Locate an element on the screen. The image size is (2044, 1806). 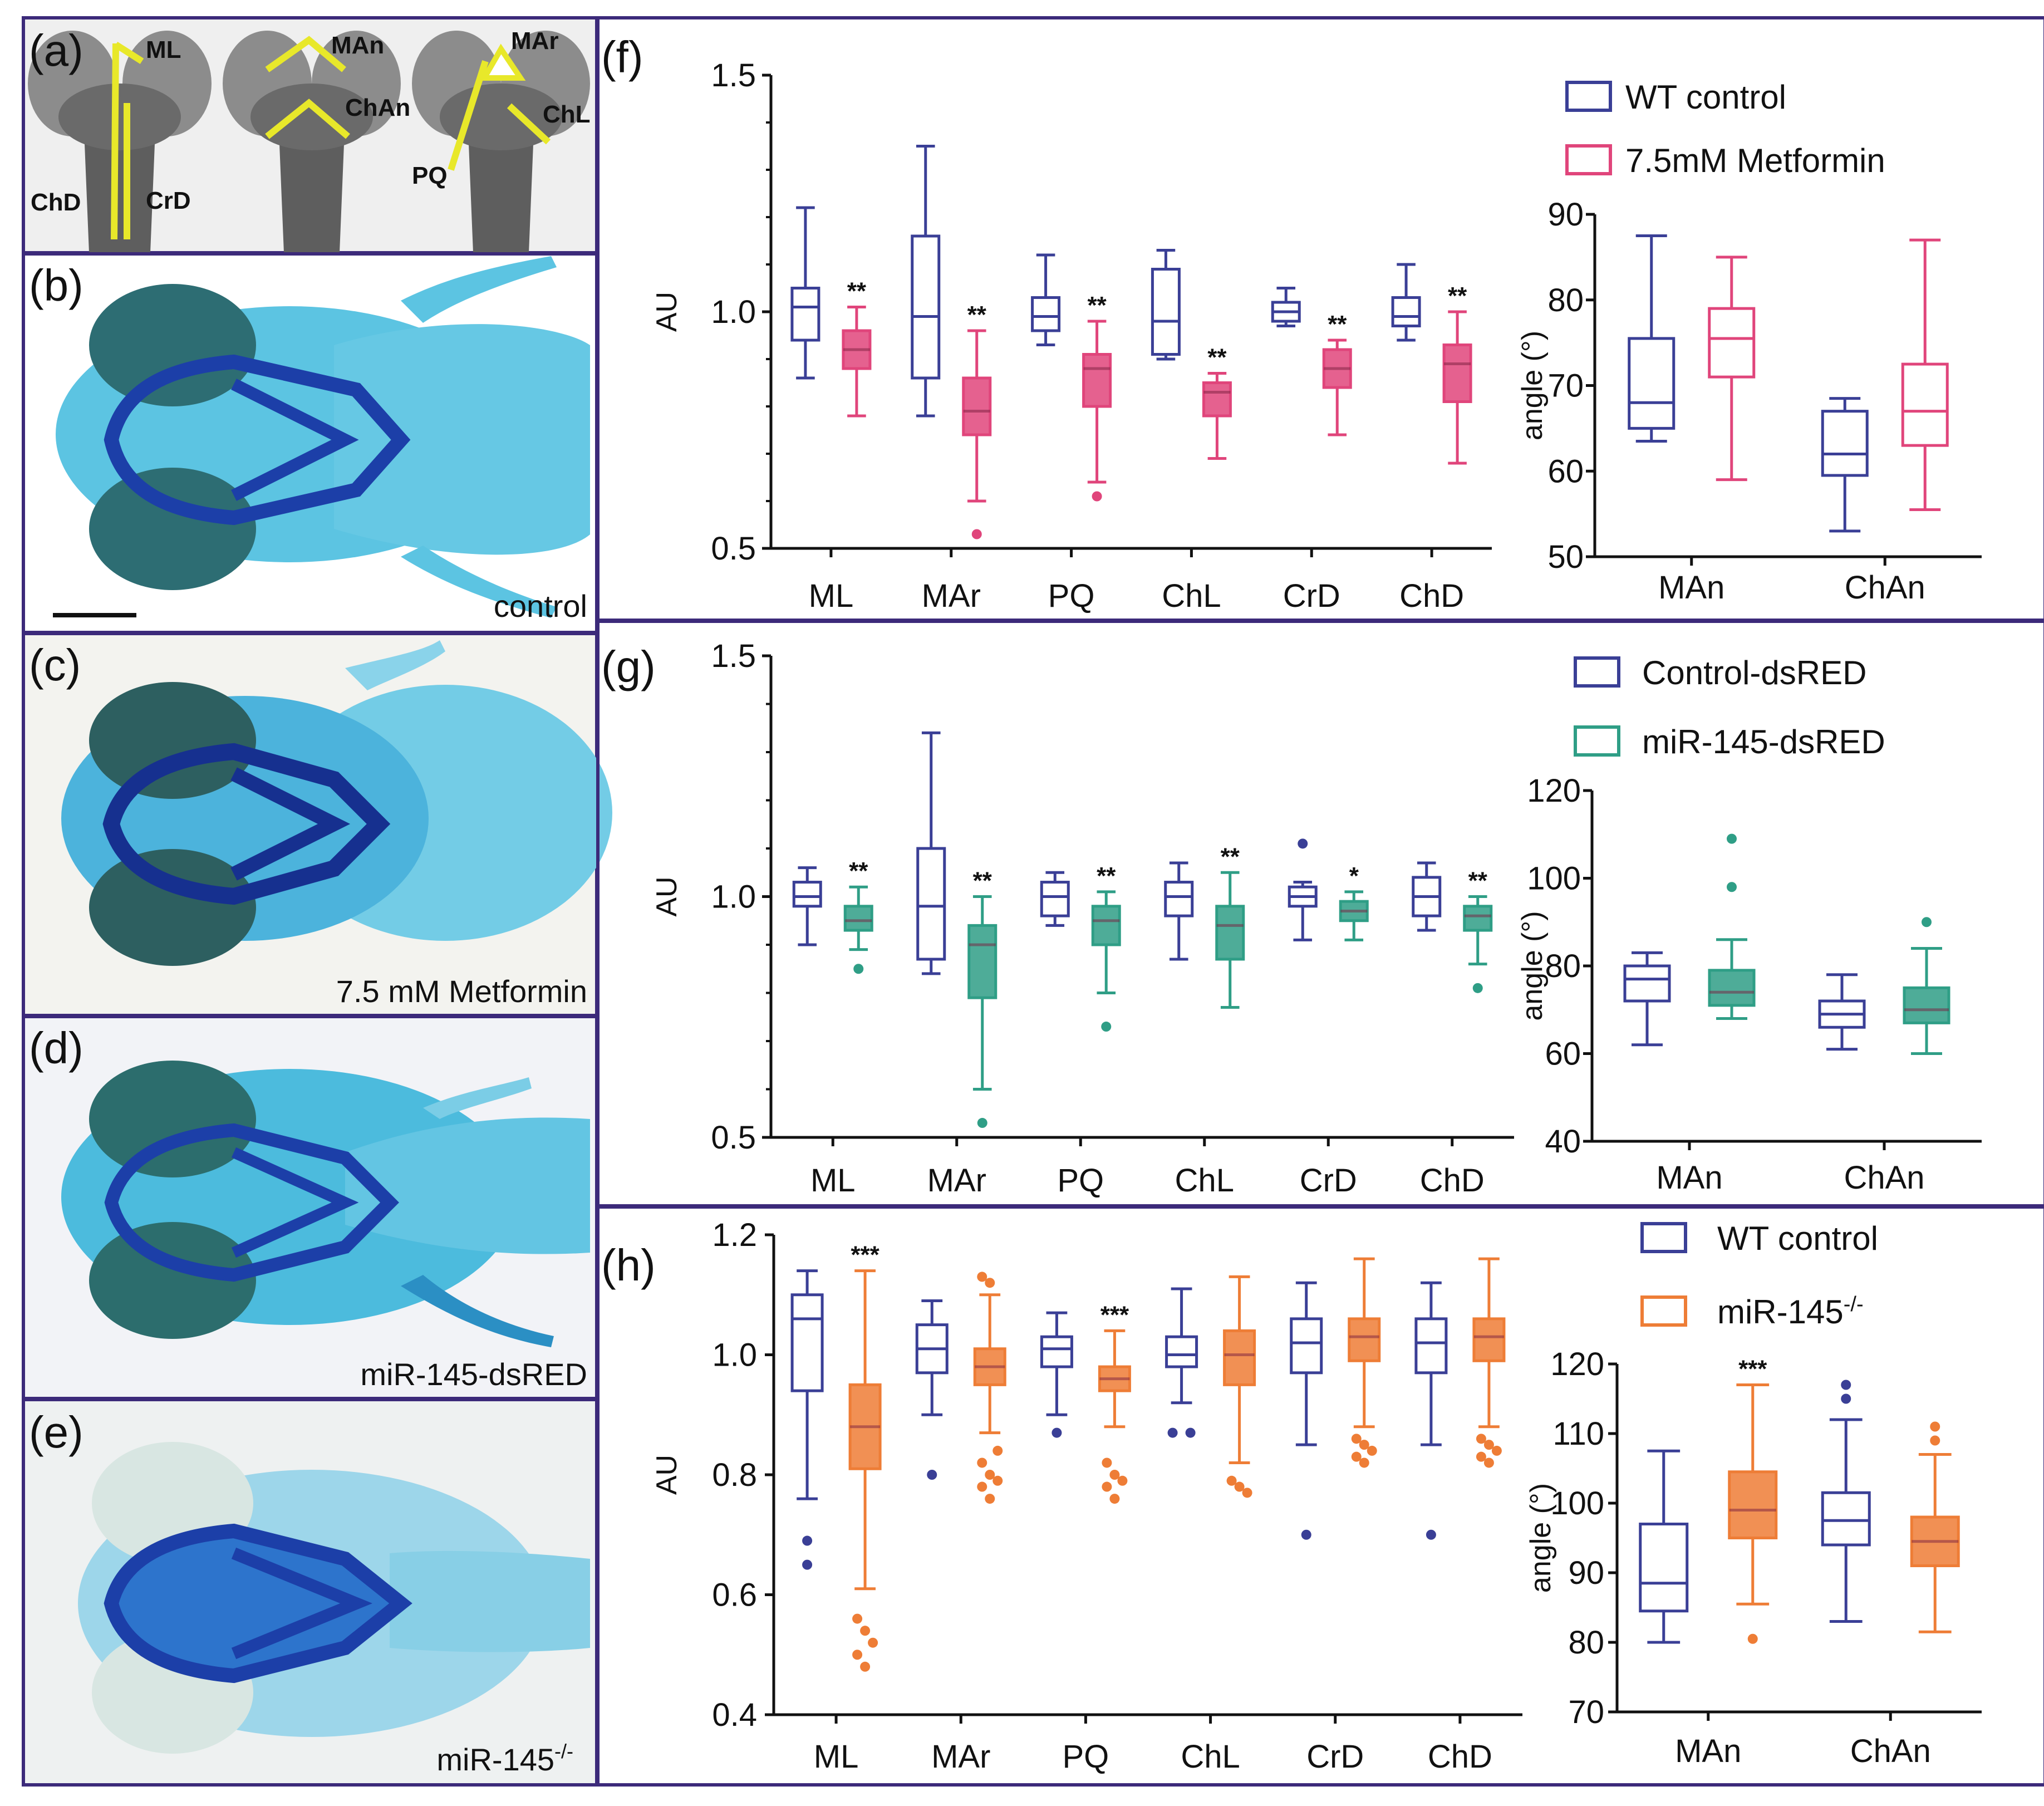
box-g-CrD-s1 is located at coordinates (1354, 915).